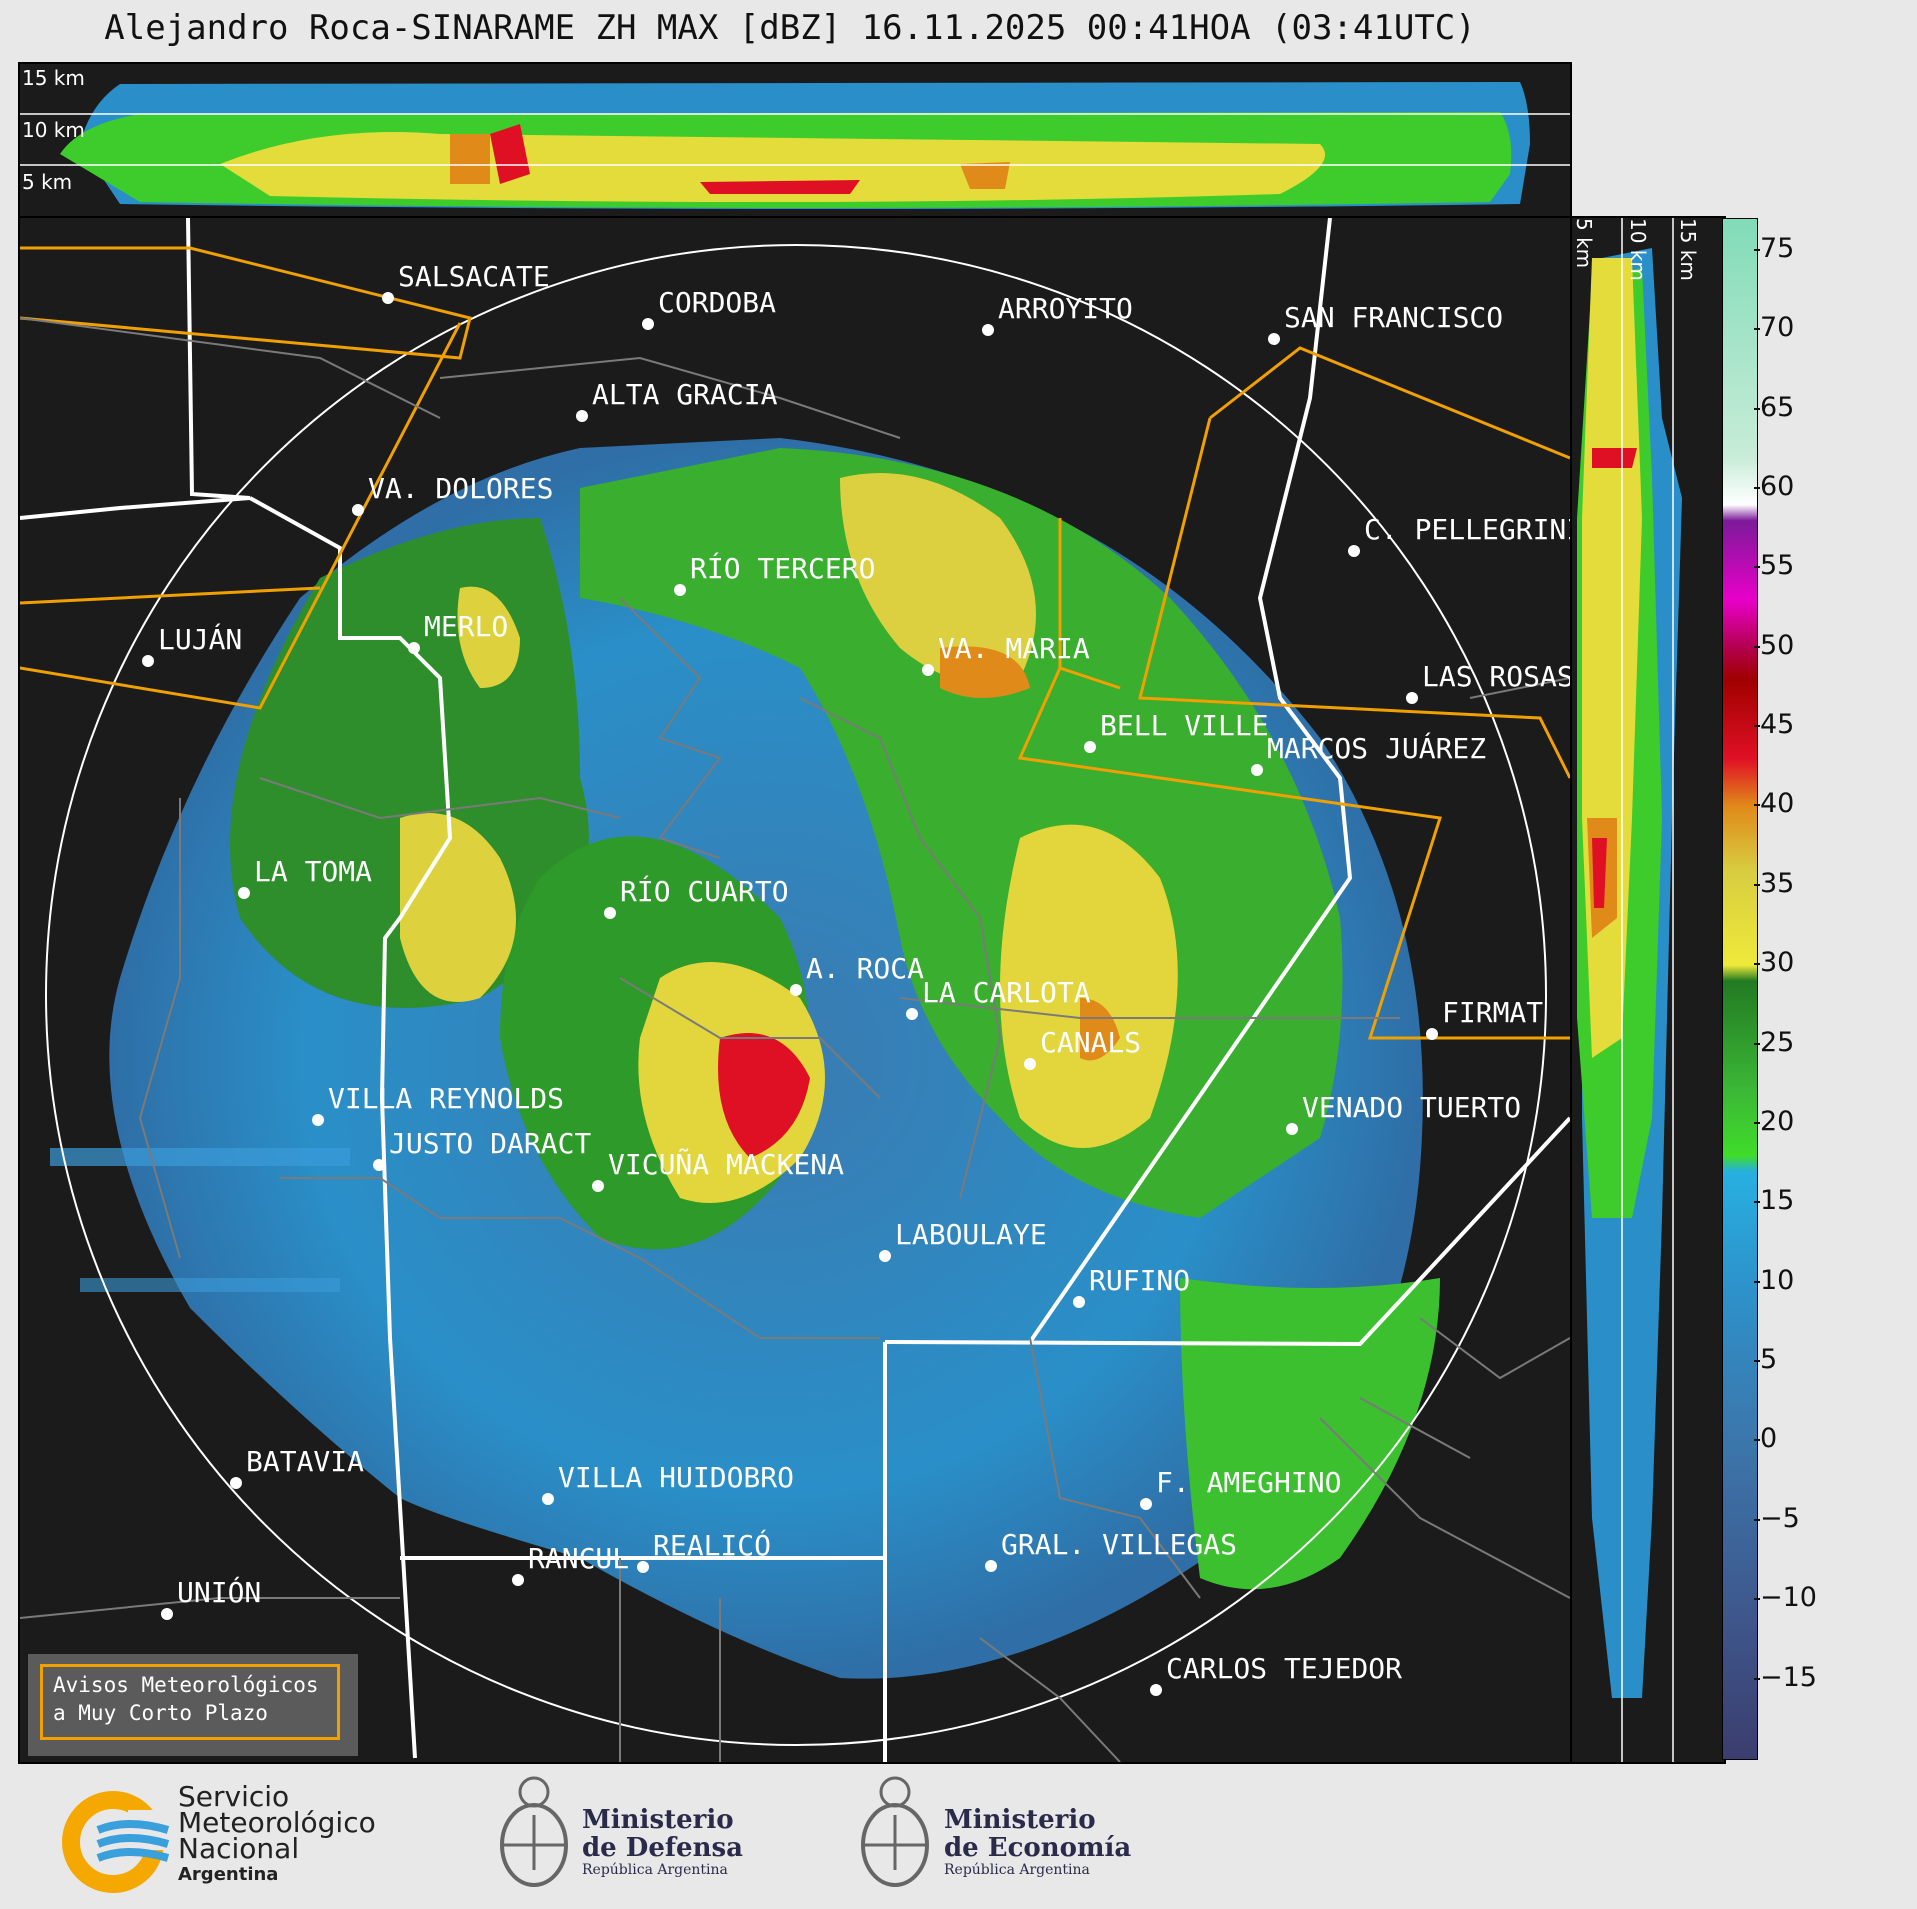  Describe the element at coordinates (1038, 1848) in the screenshot. I see `economia-line-2: de Economía` at that location.